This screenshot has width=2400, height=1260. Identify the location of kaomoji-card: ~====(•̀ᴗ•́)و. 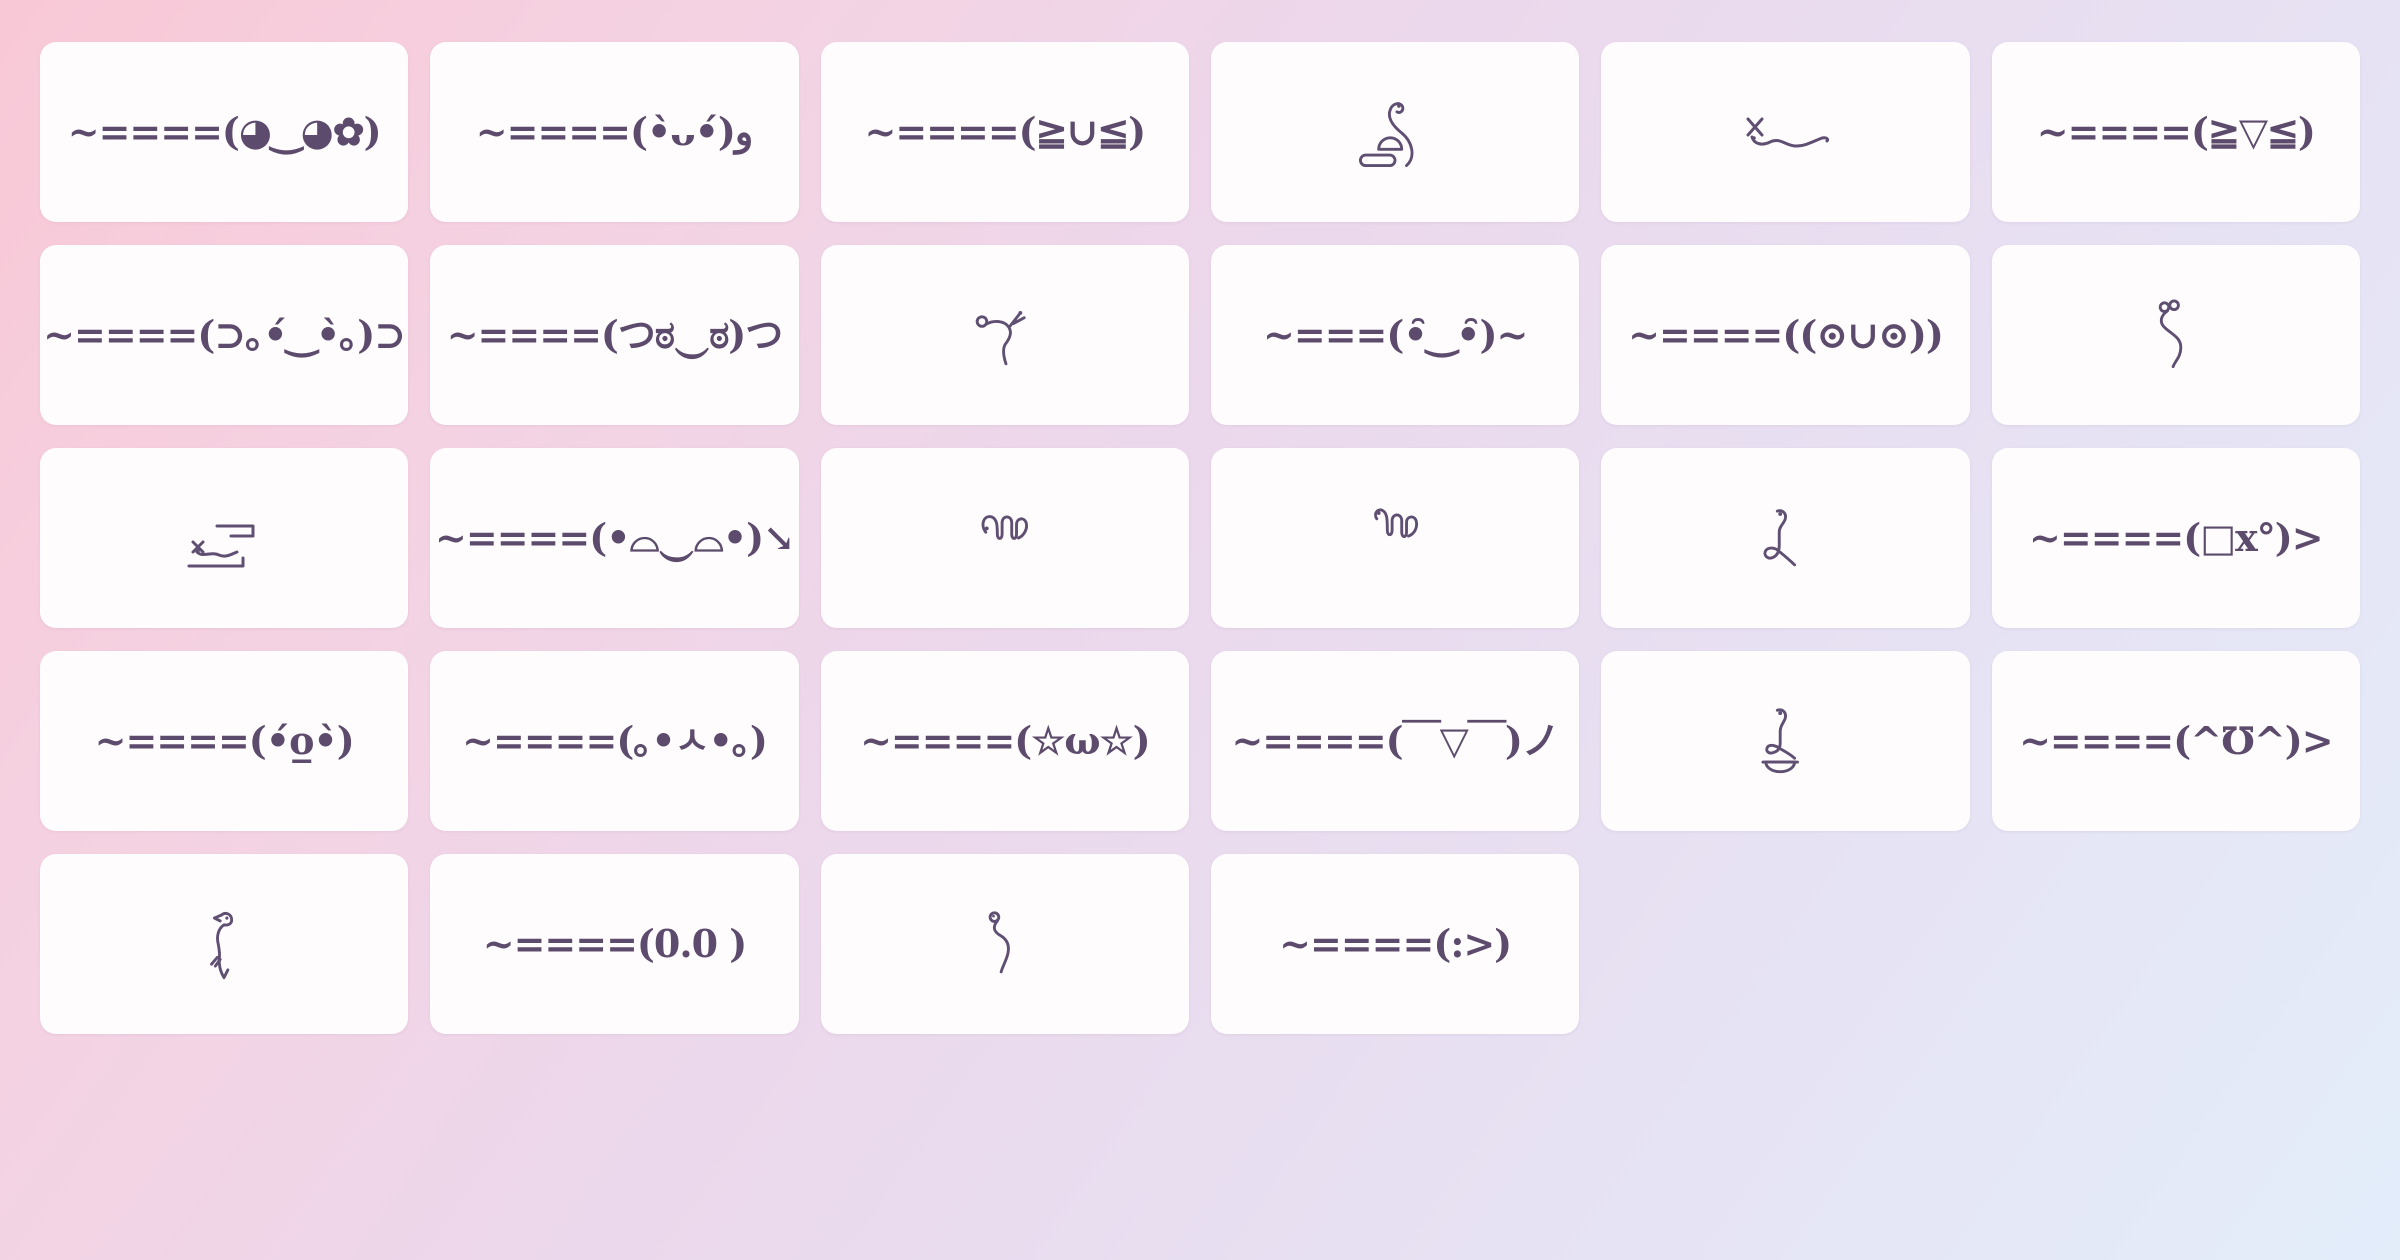
(614, 132).